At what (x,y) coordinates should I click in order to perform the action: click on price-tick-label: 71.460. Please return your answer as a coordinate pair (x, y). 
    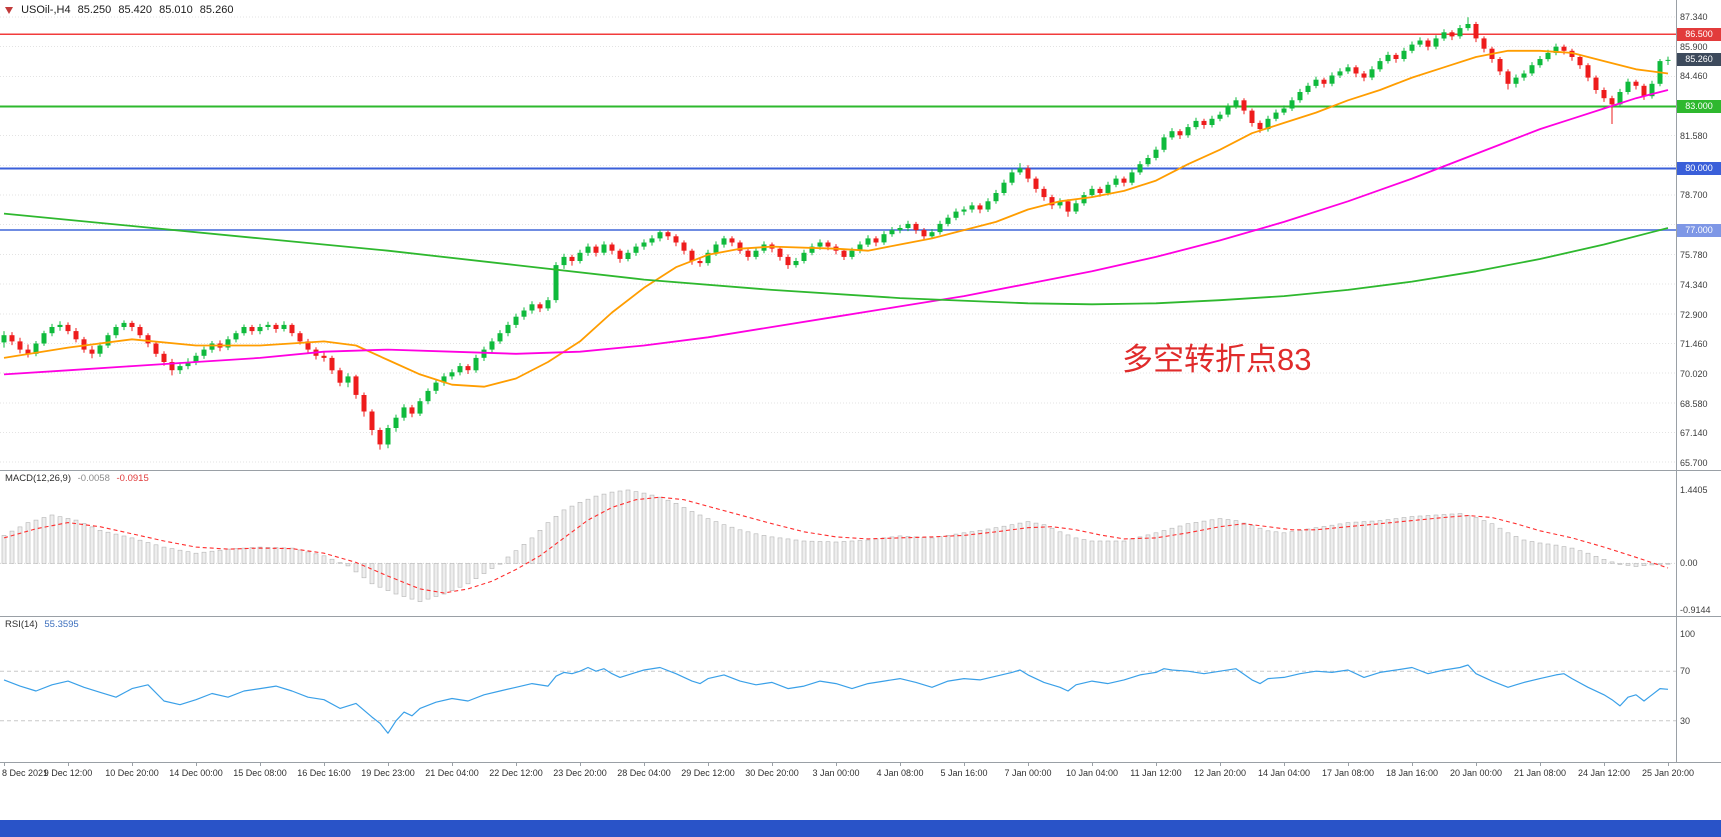
    Looking at the image, I should click on (1694, 344).